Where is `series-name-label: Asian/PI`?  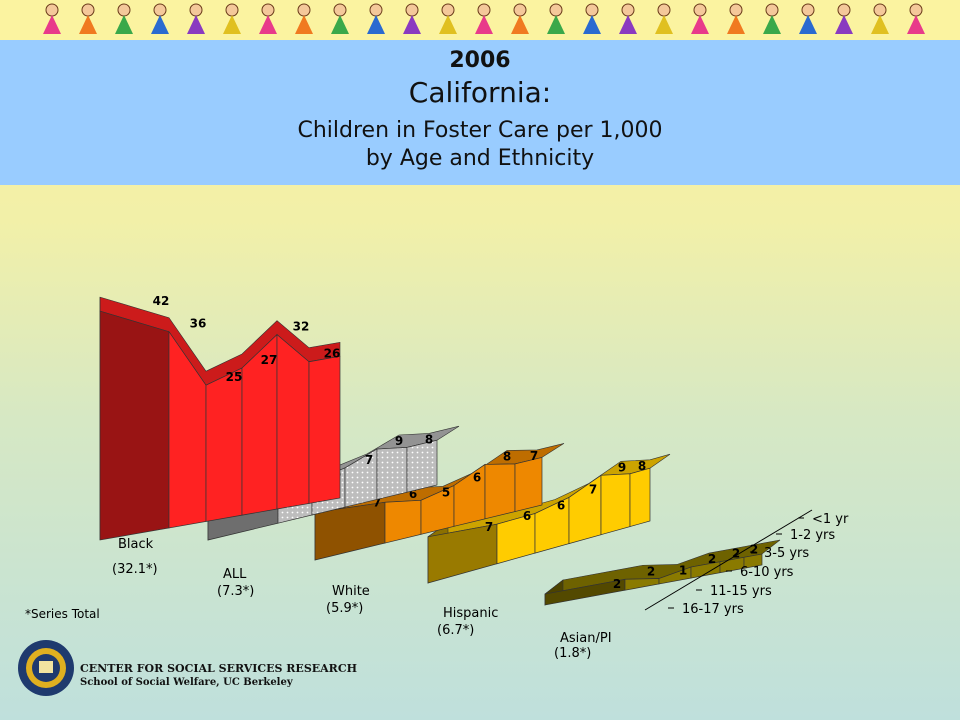
series-name-label: Asian/PI is located at coordinates (586, 638).